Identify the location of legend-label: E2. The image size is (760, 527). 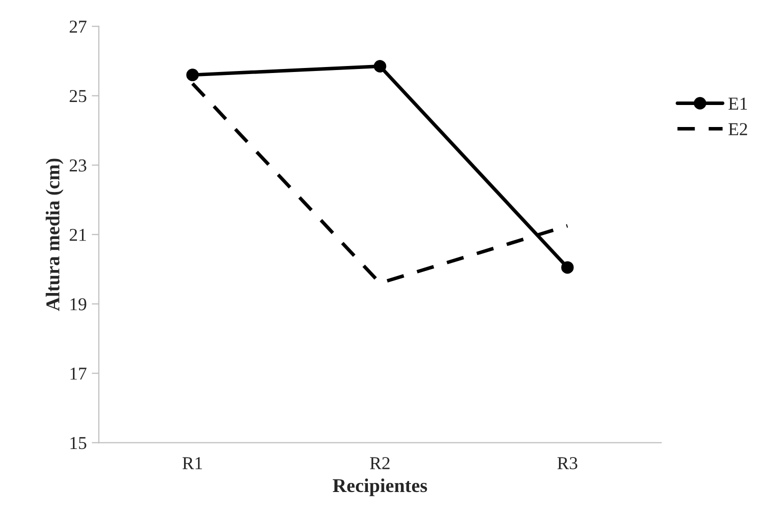
(738, 129).